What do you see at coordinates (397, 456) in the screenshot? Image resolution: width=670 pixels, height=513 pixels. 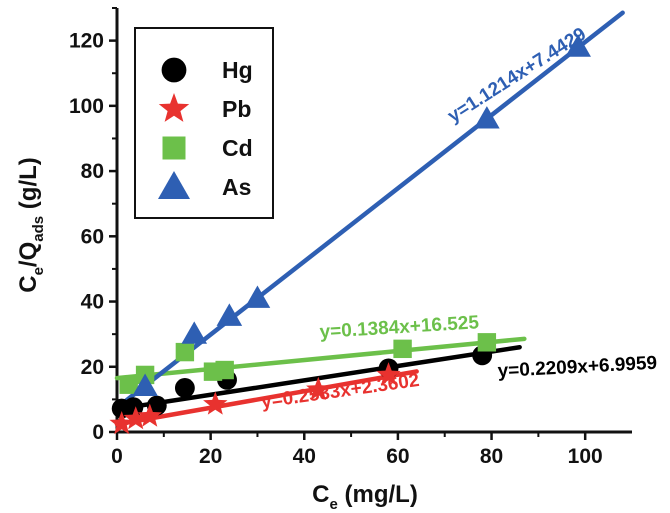 I see `x-tick-label: 60` at bounding box center [397, 456].